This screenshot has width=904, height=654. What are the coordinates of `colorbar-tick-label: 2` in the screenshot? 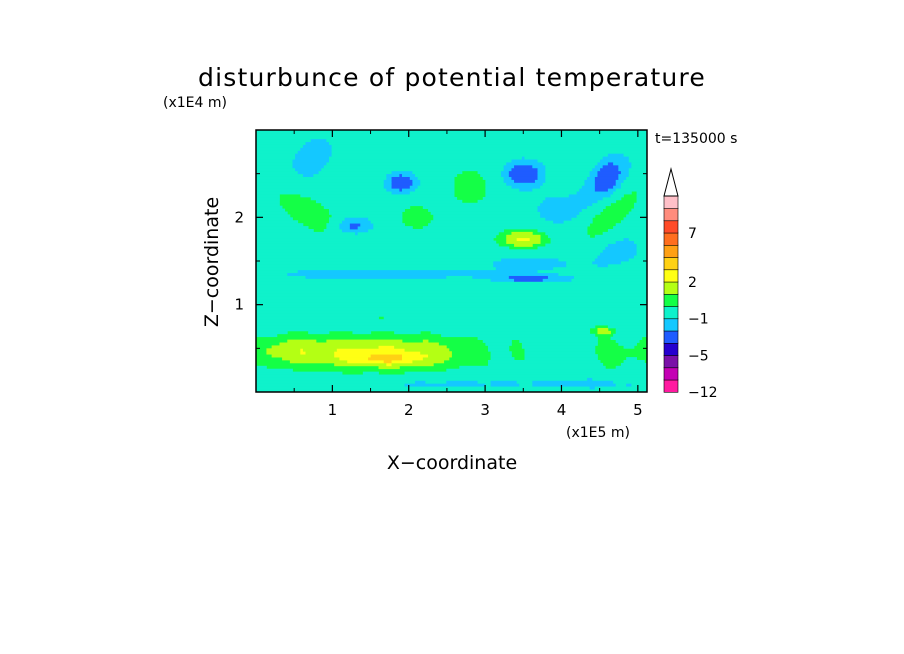 It's located at (692, 283).